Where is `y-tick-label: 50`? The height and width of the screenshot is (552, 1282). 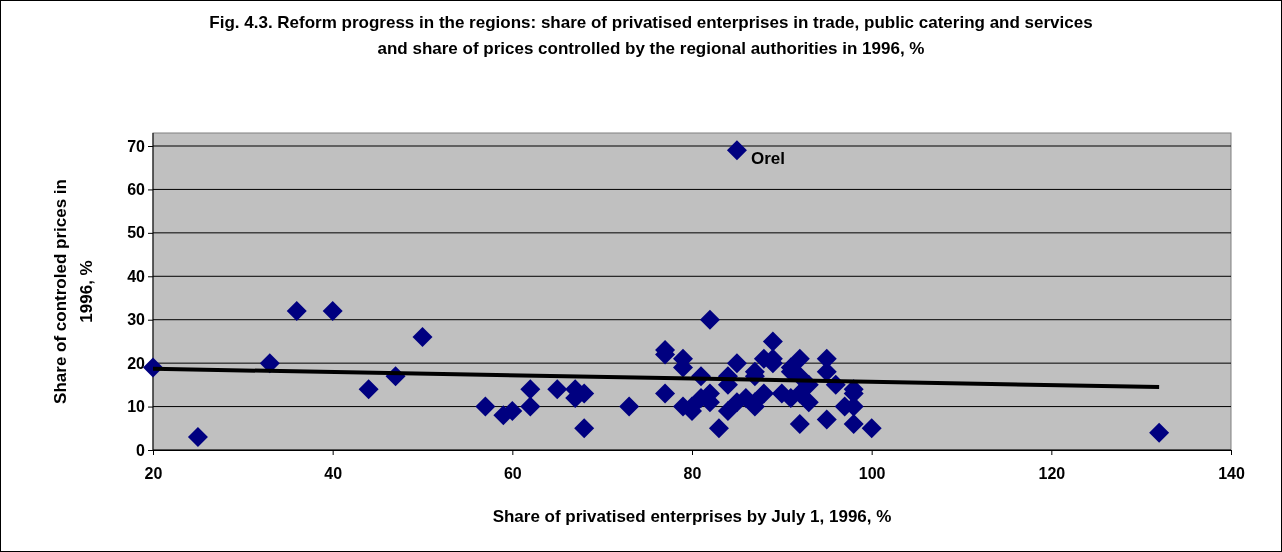
y-tick-label: 50 is located at coordinates (136, 233).